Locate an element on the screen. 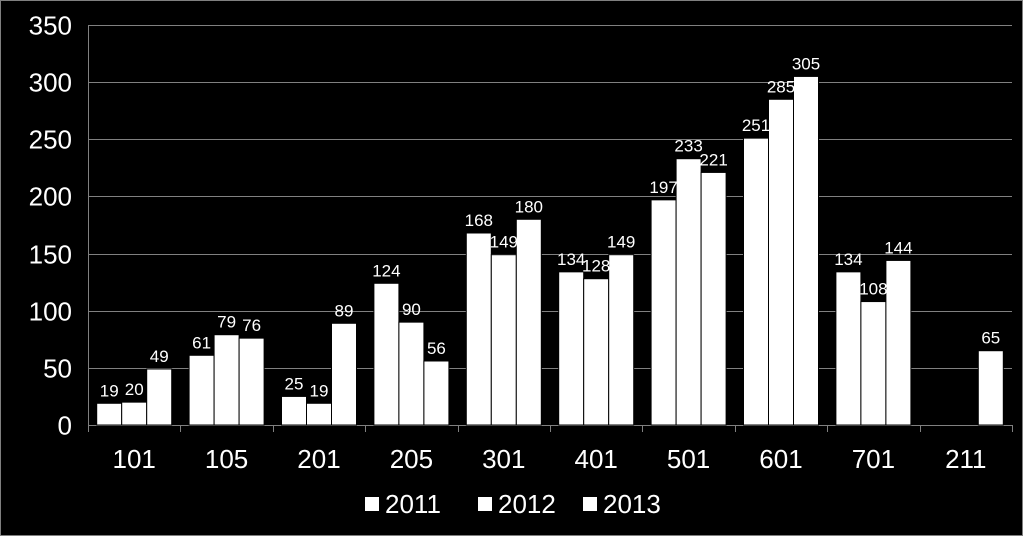  data-label: 197 is located at coordinates (663, 187).